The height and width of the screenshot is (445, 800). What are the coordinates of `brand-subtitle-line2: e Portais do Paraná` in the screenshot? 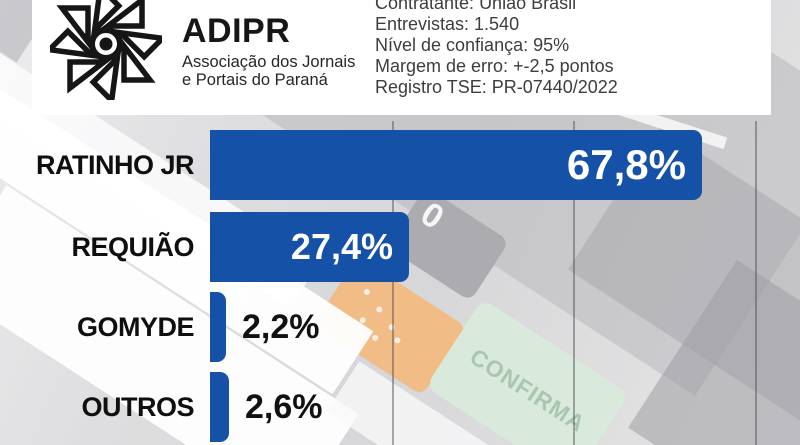 It's located at (255, 80).